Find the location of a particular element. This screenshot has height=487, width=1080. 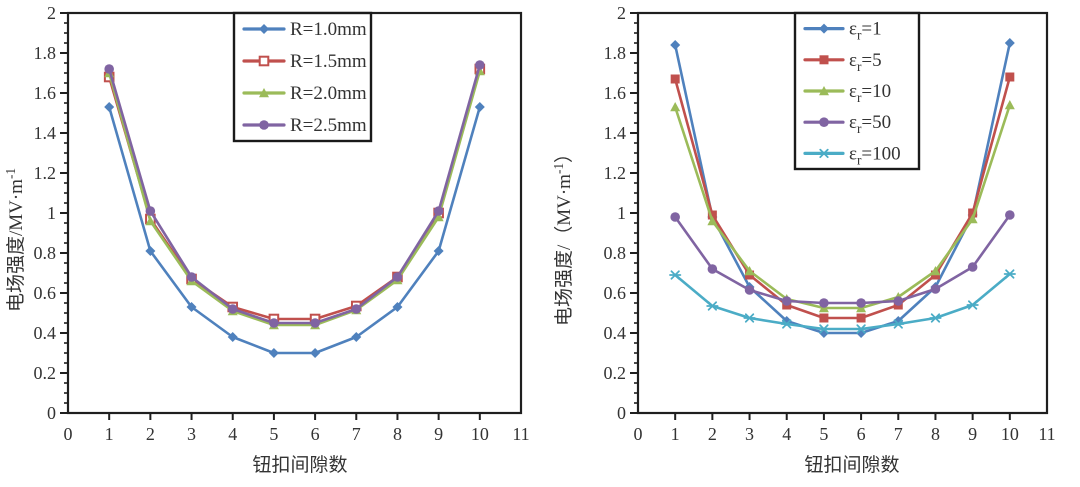

legend-entry-R=1.5mm: R=1.5mm is located at coordinates (304, 61).